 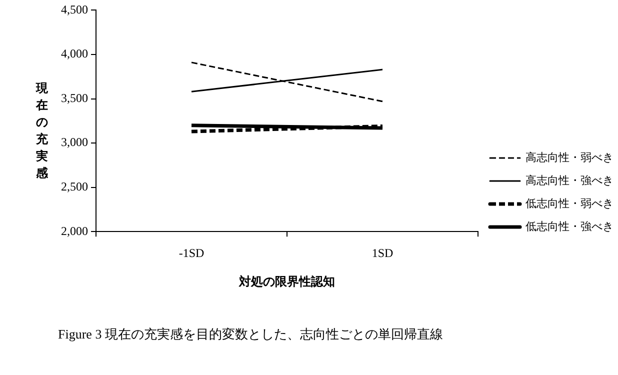 I want to click on y-axis-title: 現在の充実感, so click(x=42, y=131).